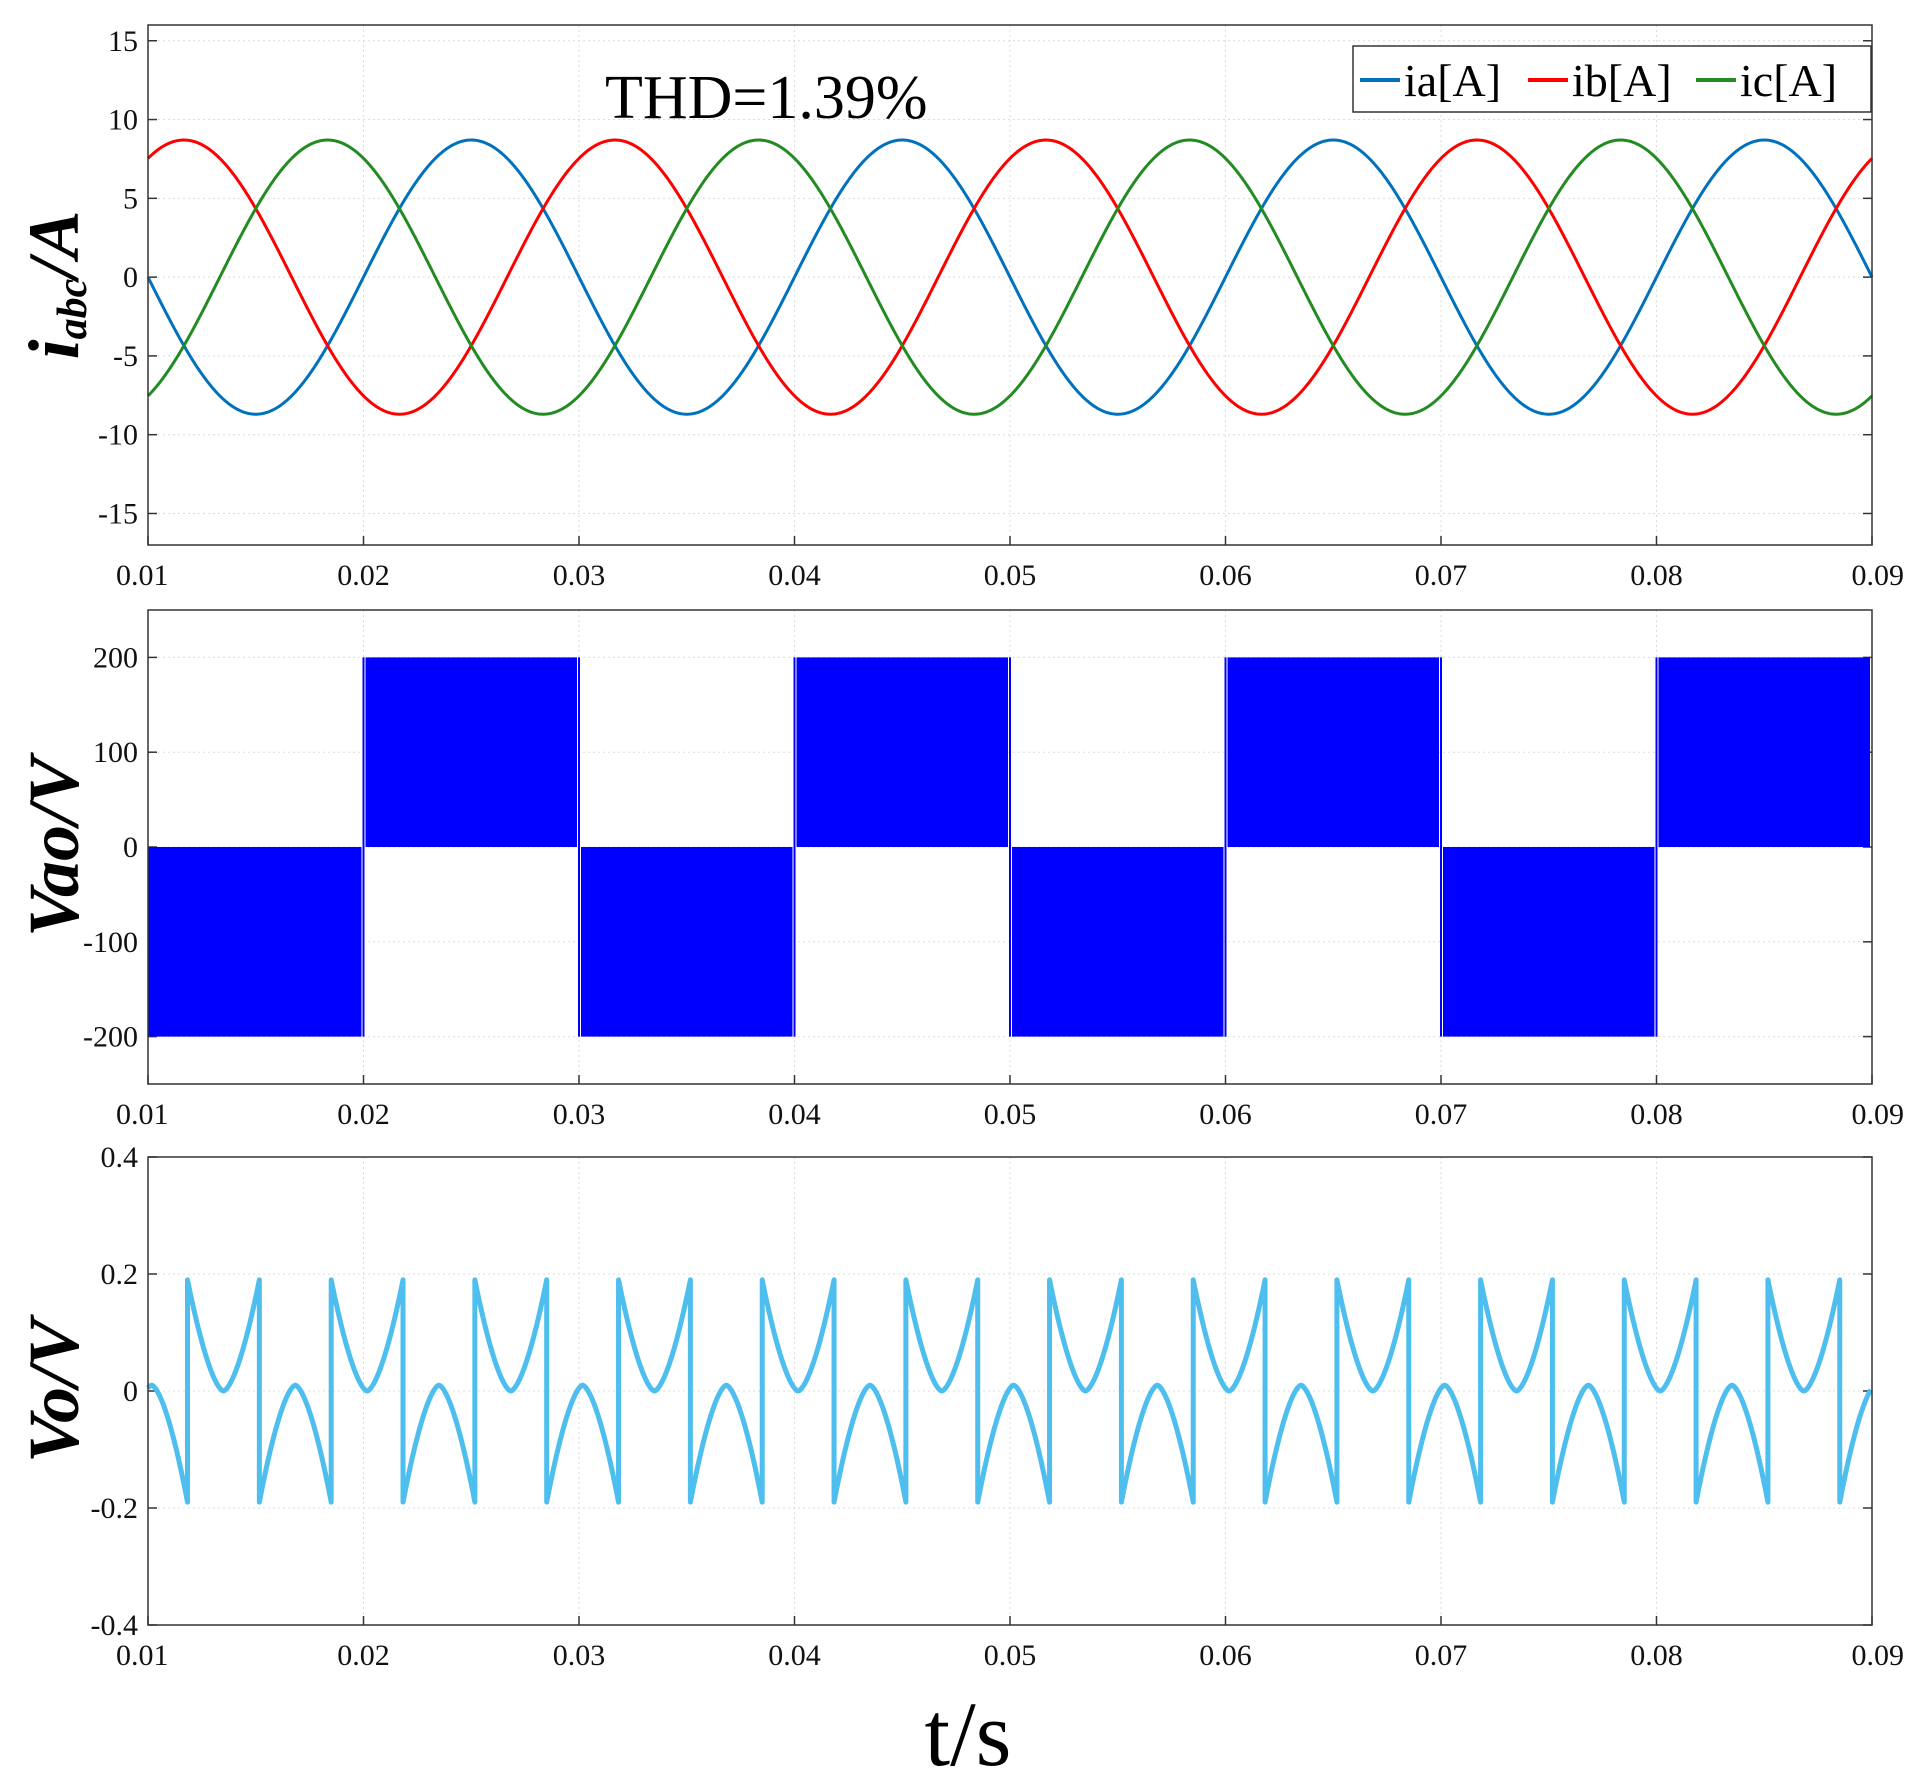 The image size is (1920, 1790). Describe the element at coordinates (115, 657) in the screenshot. I see `y-tick-label: 200` at that location.